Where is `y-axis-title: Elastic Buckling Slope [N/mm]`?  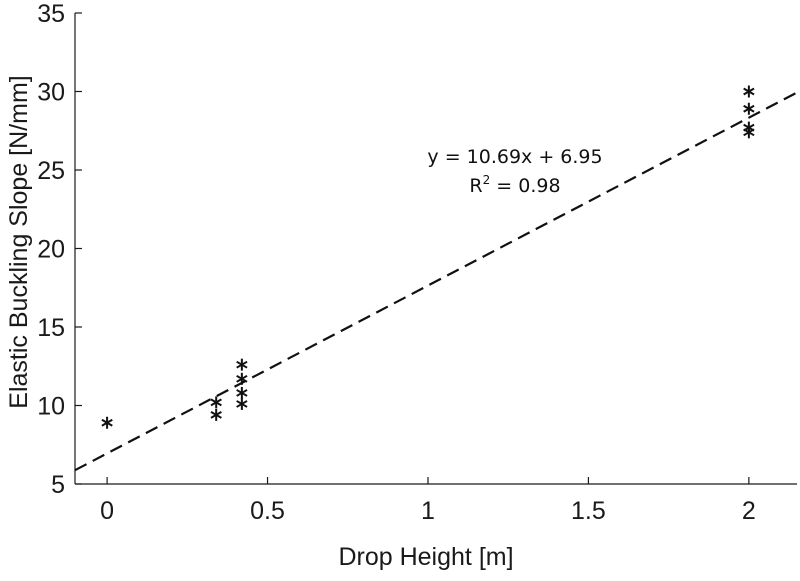 y-axis-title: Elastic Buckling Slope [N/mm] is located at coordinates (19, 241).